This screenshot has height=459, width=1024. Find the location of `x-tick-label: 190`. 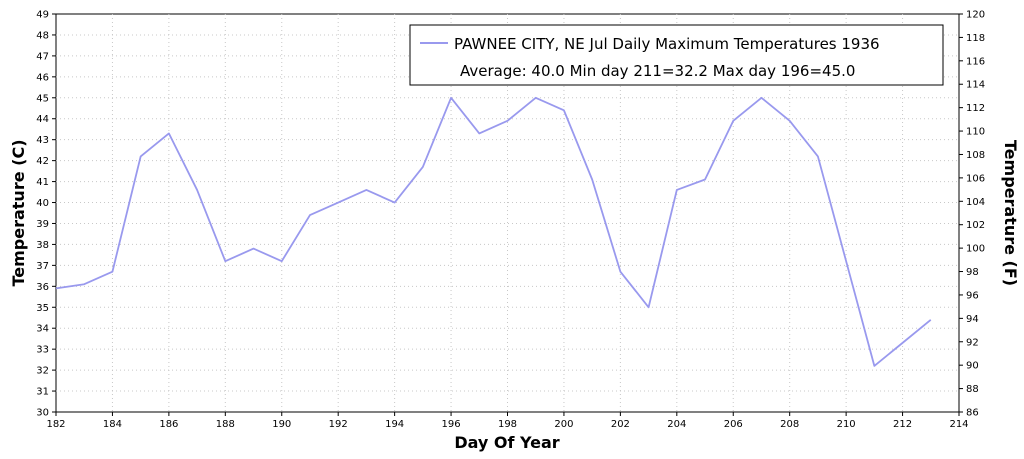

x-tick-label: 190 is located at coordinates (281, 424).